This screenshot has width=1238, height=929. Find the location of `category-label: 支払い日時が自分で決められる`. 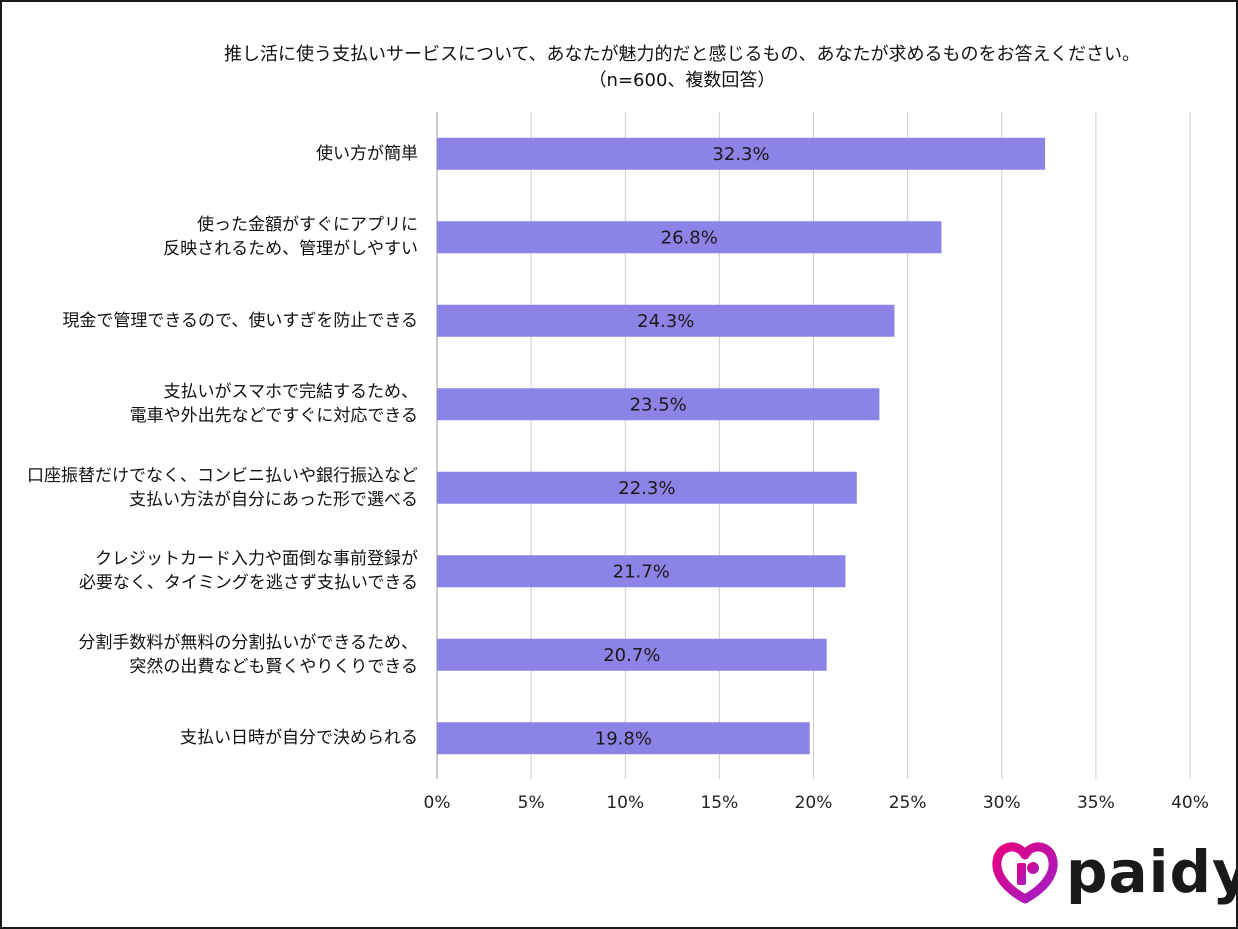

category-label: 支払い日時が自分で決められる is located at coordinates (299, 738).